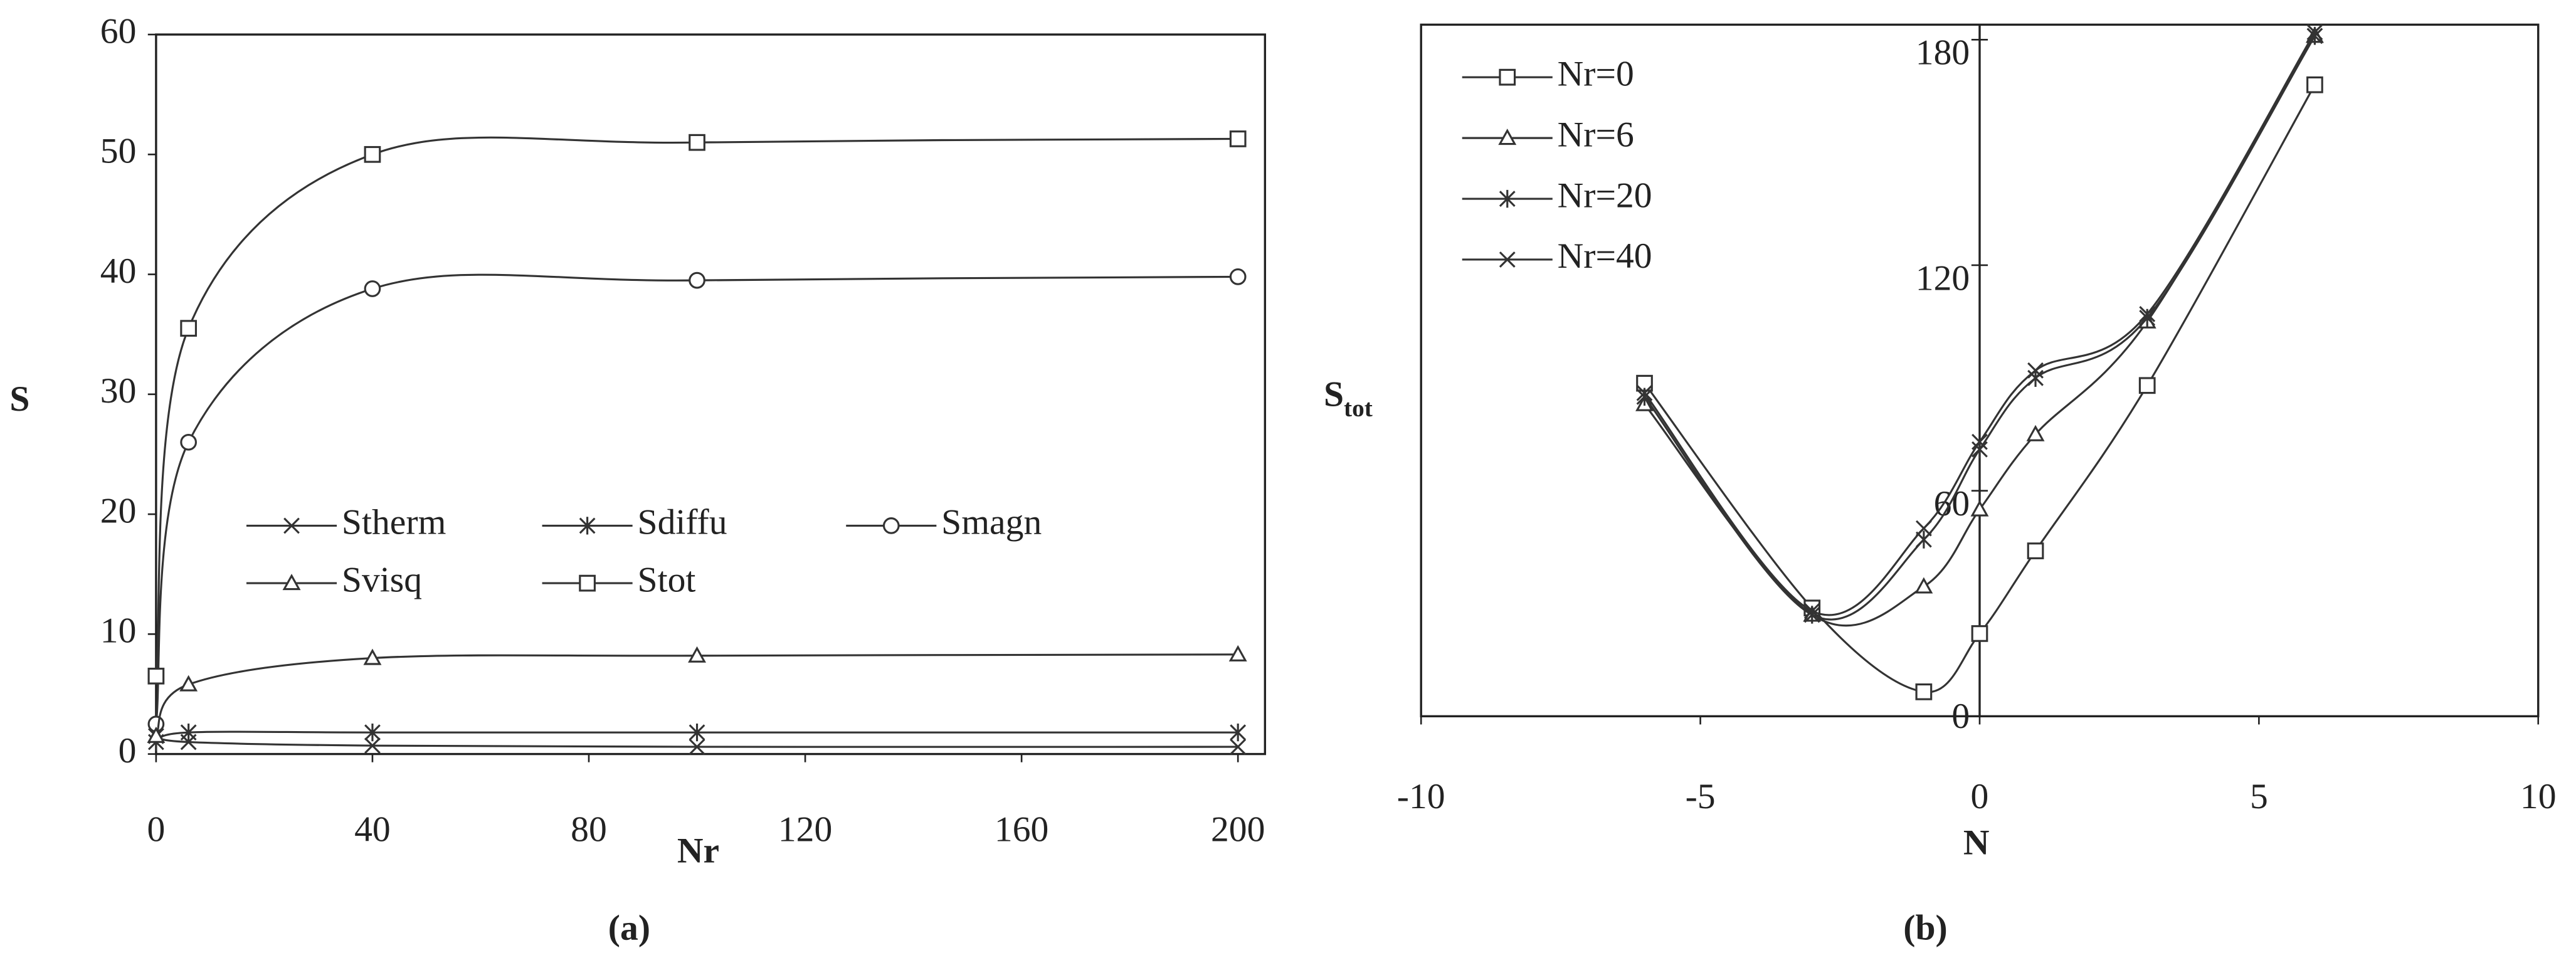 The height and width of the screenshot is (975, 2576). Describe the element at coordinates (394, 522) in the screenshot. I see `legend-label: Stherm` at that location.